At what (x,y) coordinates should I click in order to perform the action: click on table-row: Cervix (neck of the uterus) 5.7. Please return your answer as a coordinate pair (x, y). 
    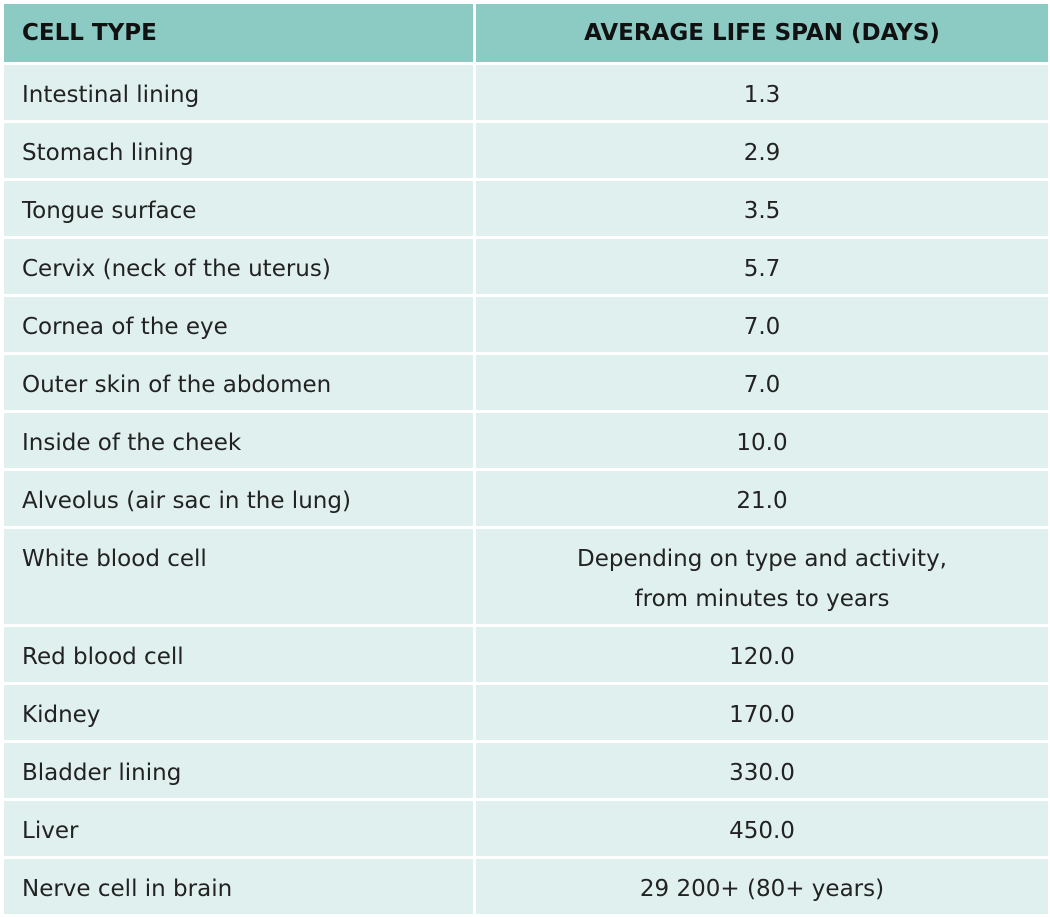
    Looking at the image, I should click on (526, 268).